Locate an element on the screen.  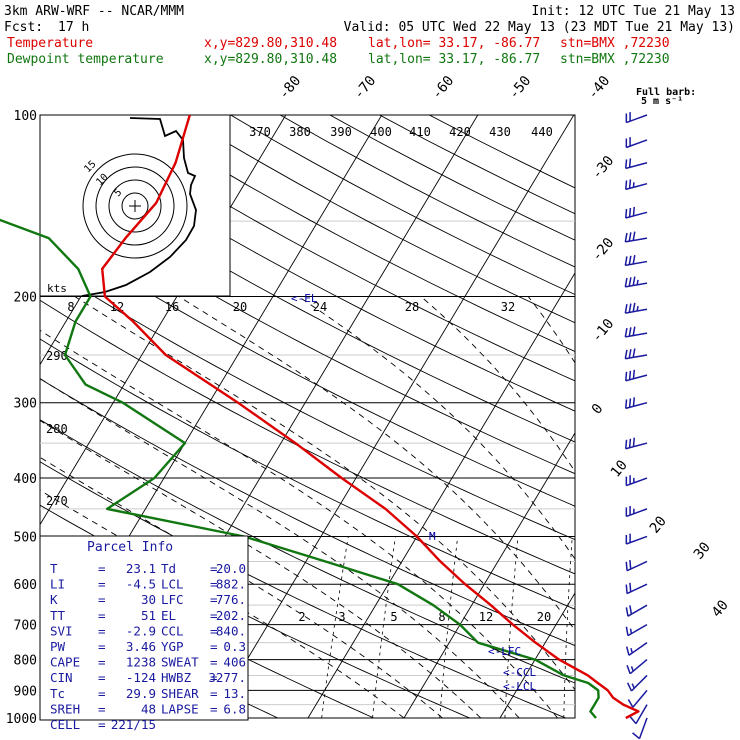
theta-label-380: 380 is located at coordinates (300, 132).